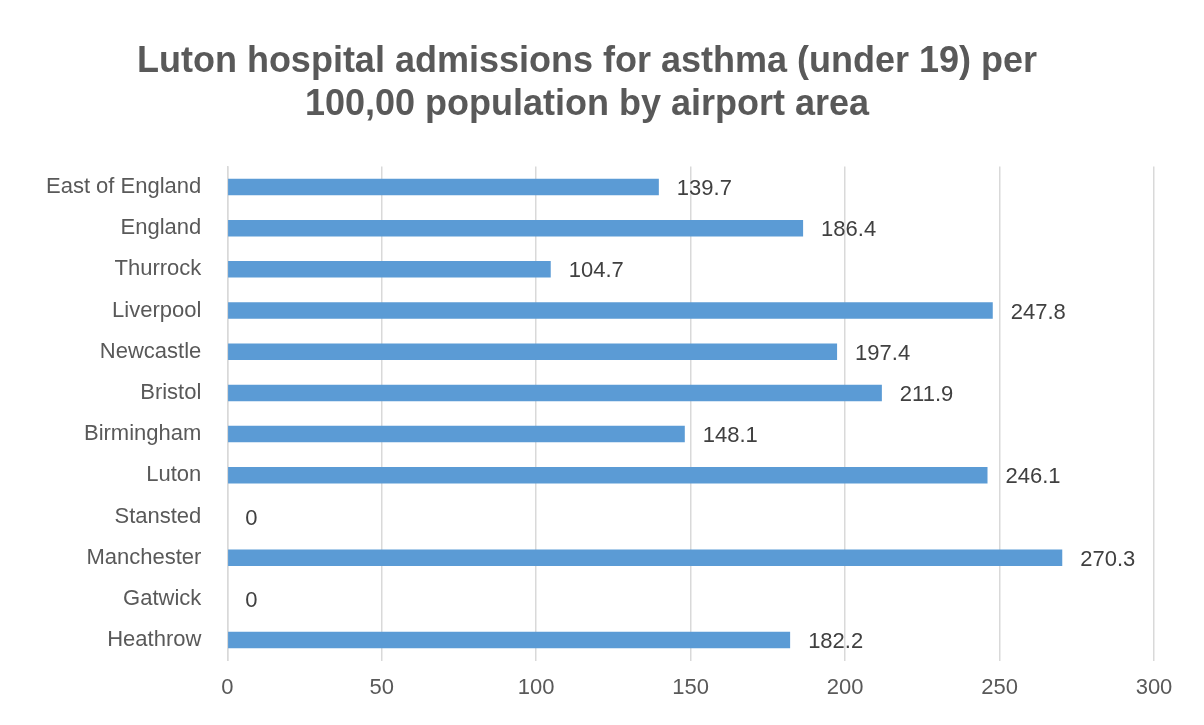 The height and width of the screenshot is (725, 1204). Describe the element at coordinates (161, 227) in the screenshot. I see `y-tick-label: England` at that location.